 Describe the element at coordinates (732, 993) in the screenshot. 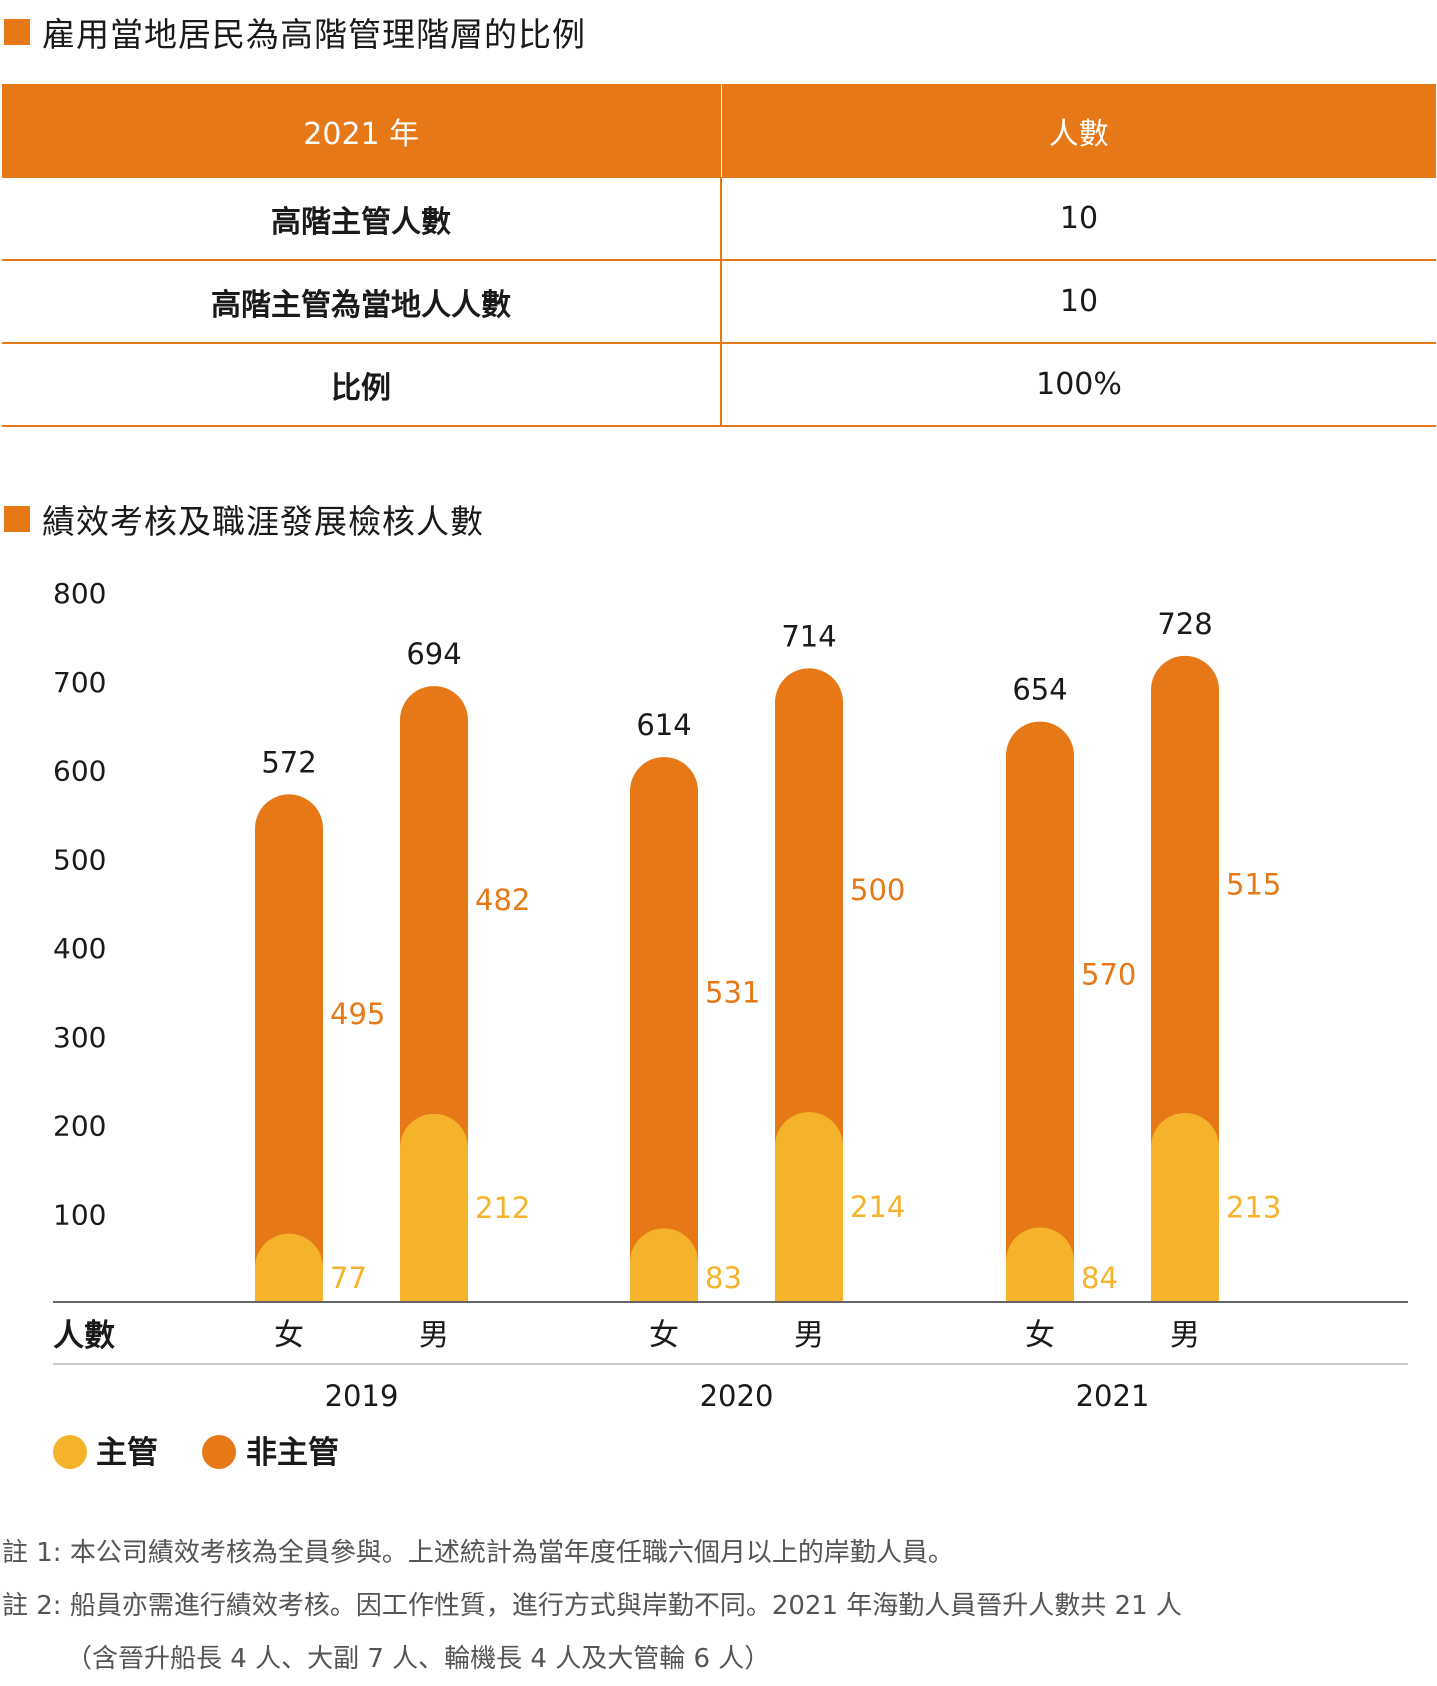

I see `non-supervisor-value-label: 531` at that location.